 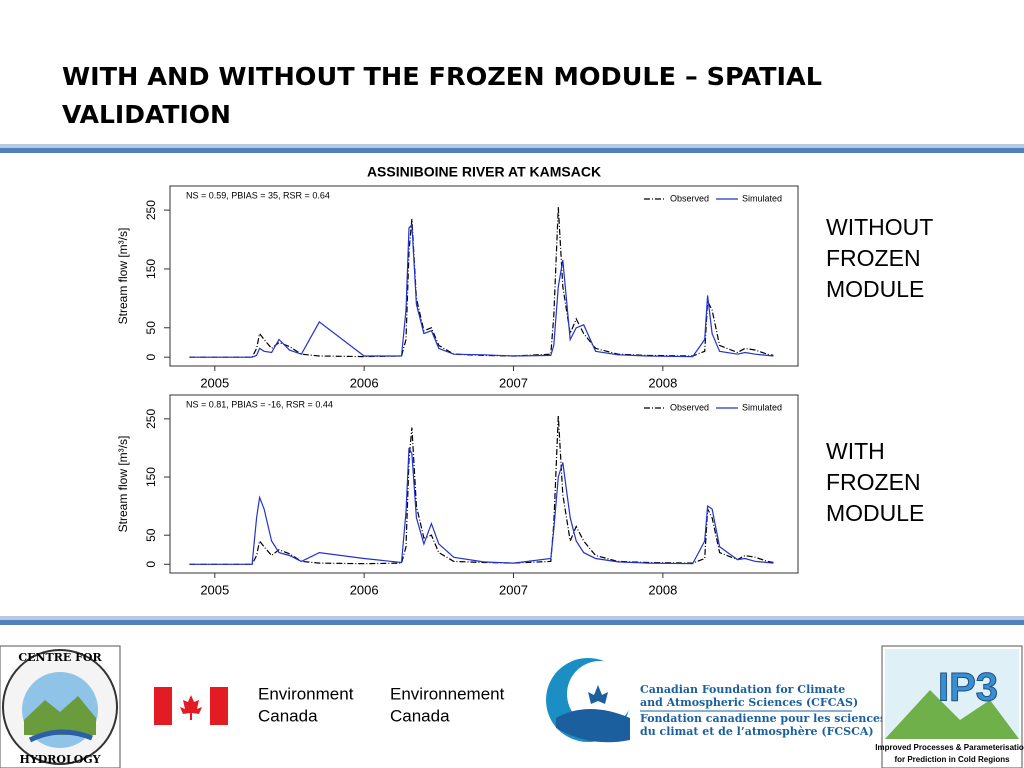 What do you see at coordinates (259, 404) in the screenshot?
I see `annotation: NS = 0.81, PBIAS = -16, RSR = 0.44` at bounding box center [259, 404].